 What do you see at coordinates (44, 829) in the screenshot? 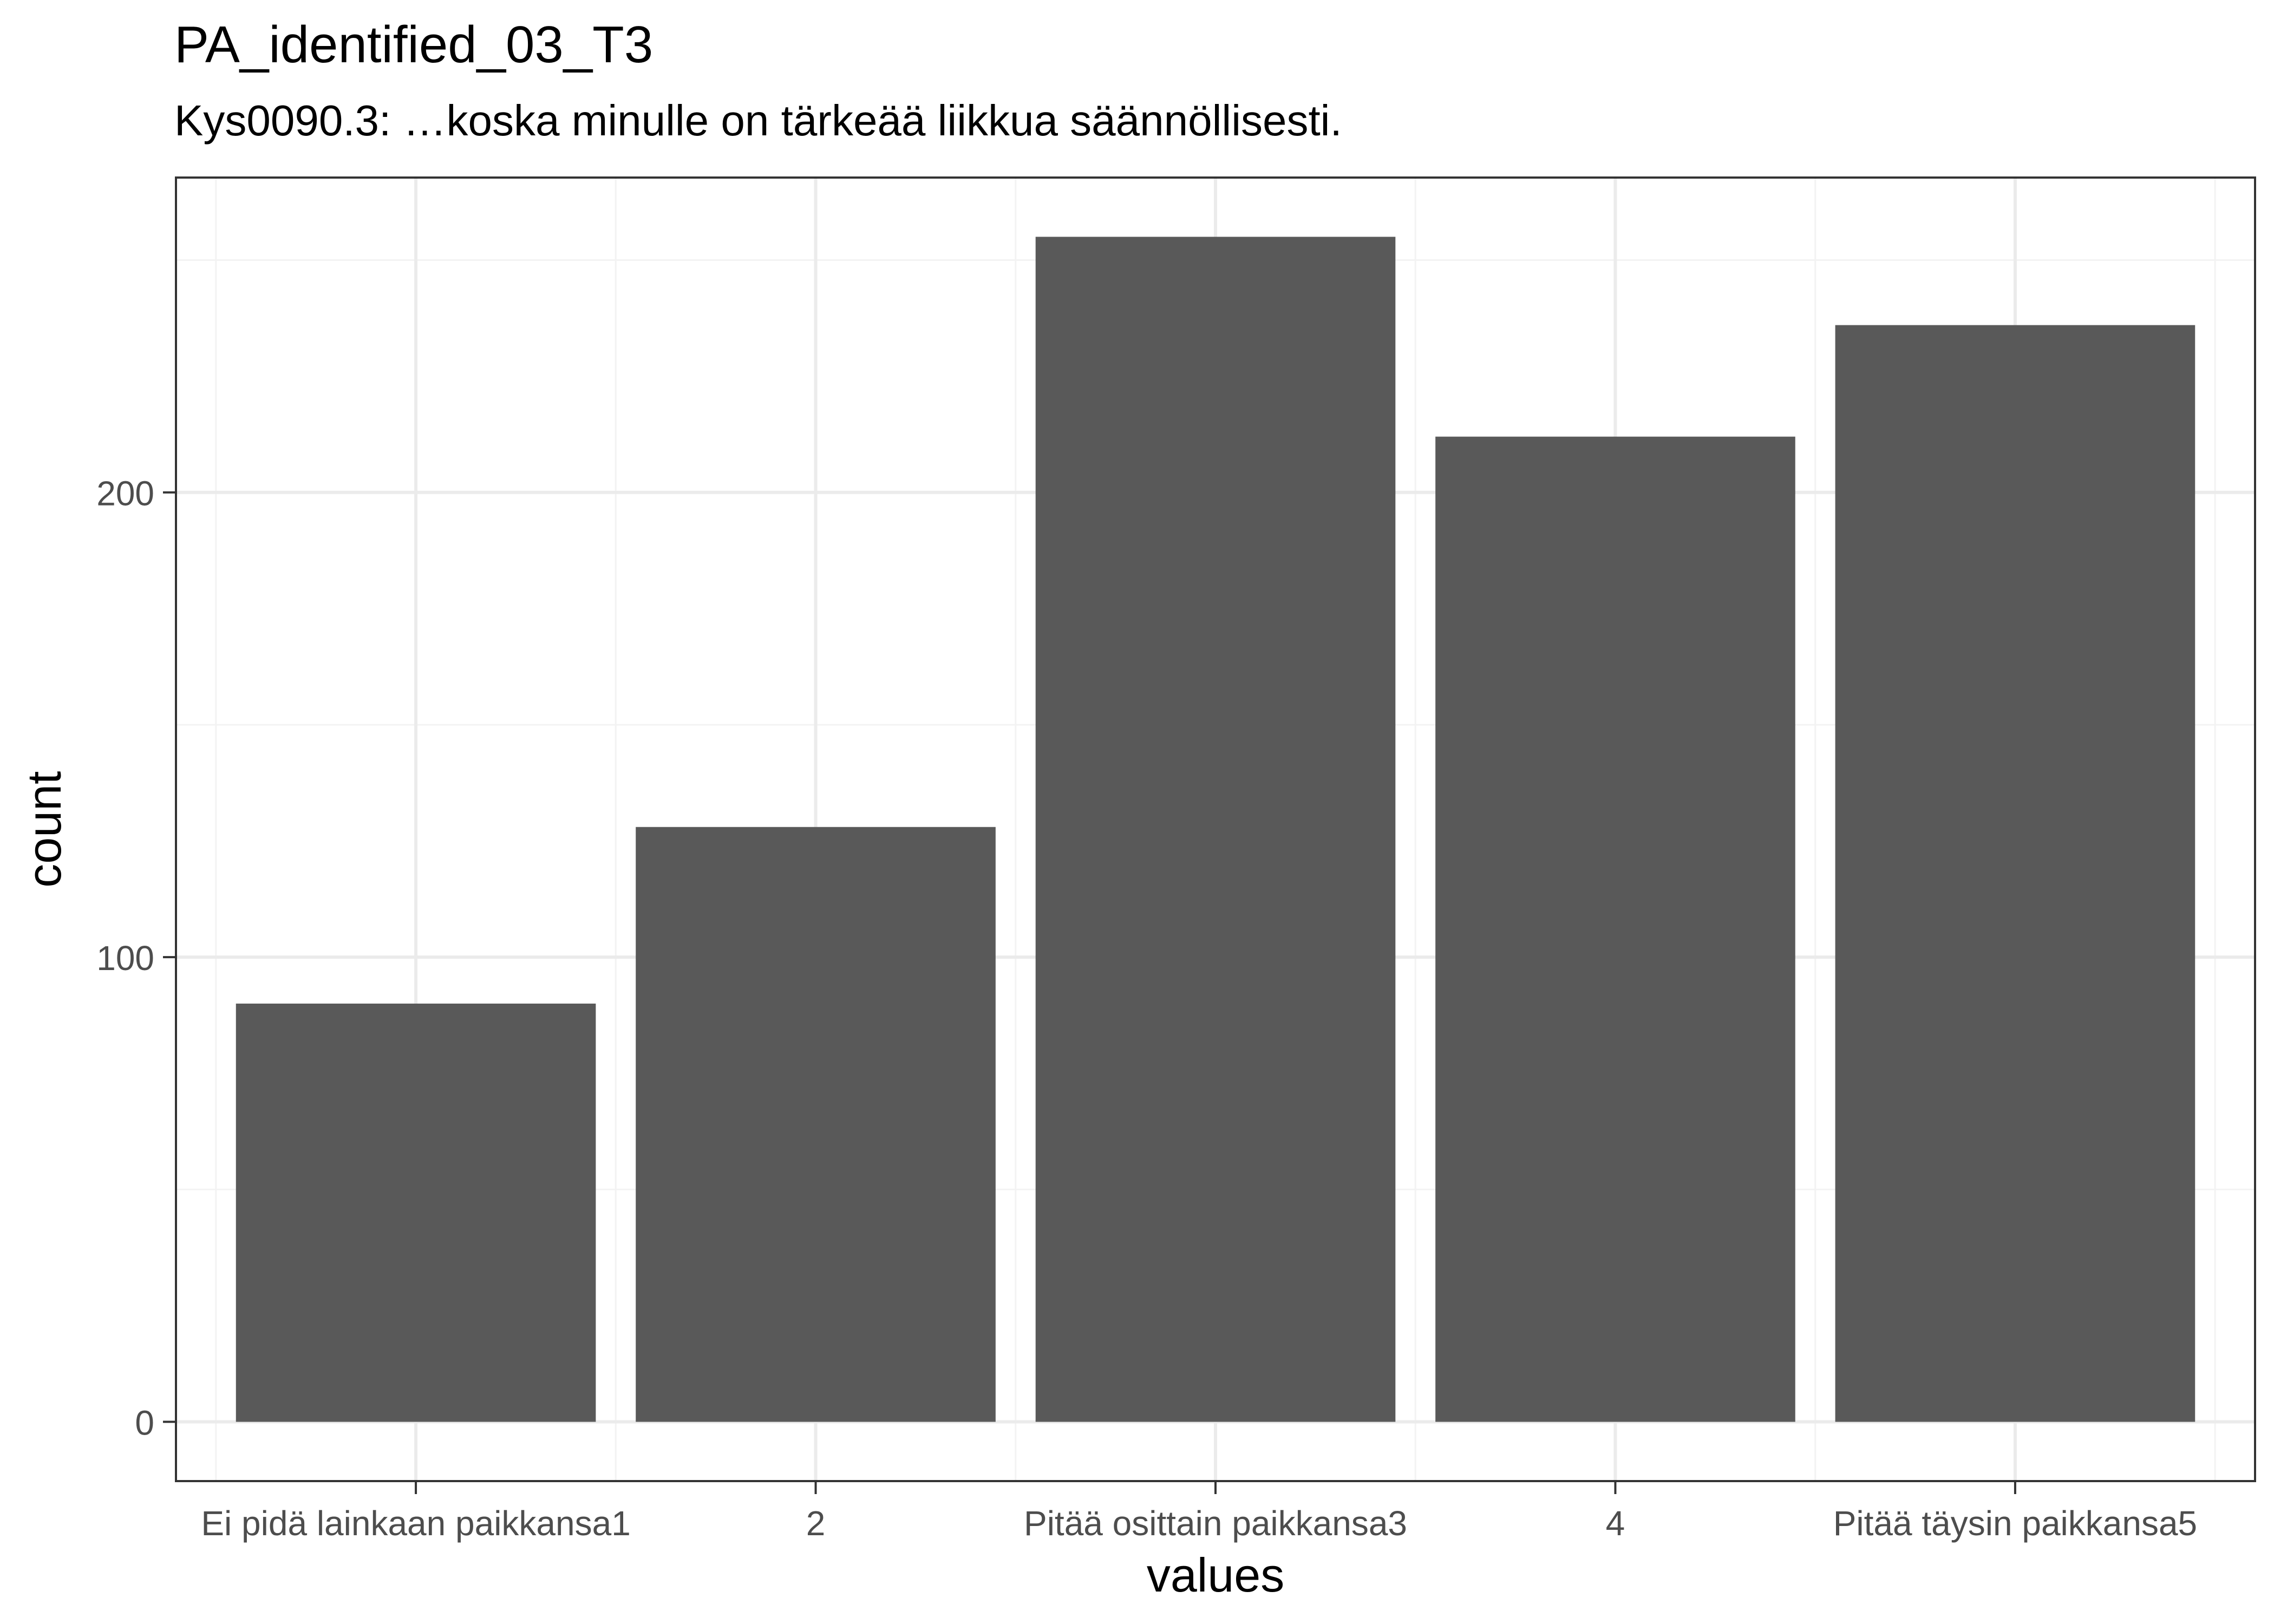
I see `y-axis-title: count` at bounding box center [44, 829].